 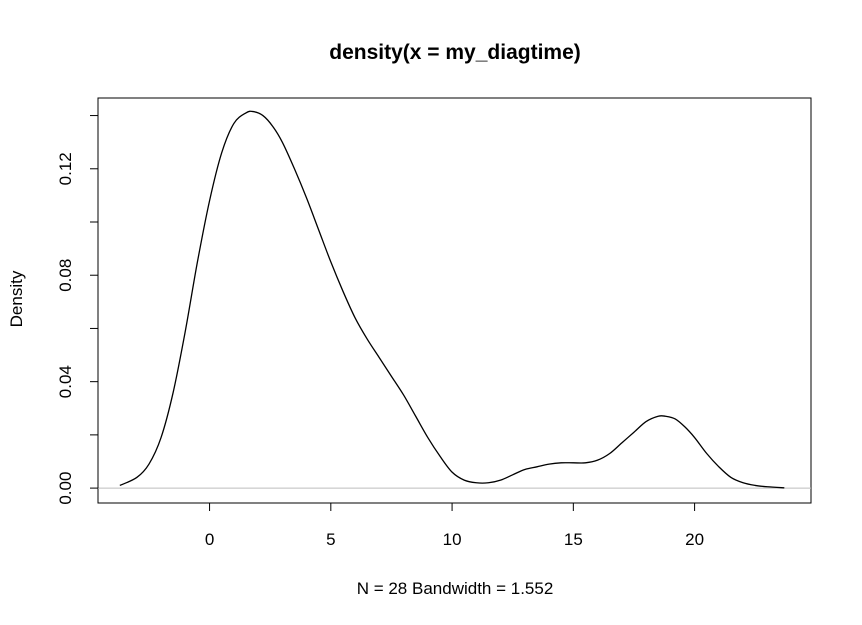 What do you see at coordinates (694, 539) in the screenshot?
I see `x-tick-label: 20` at bounding box center [694, 539].